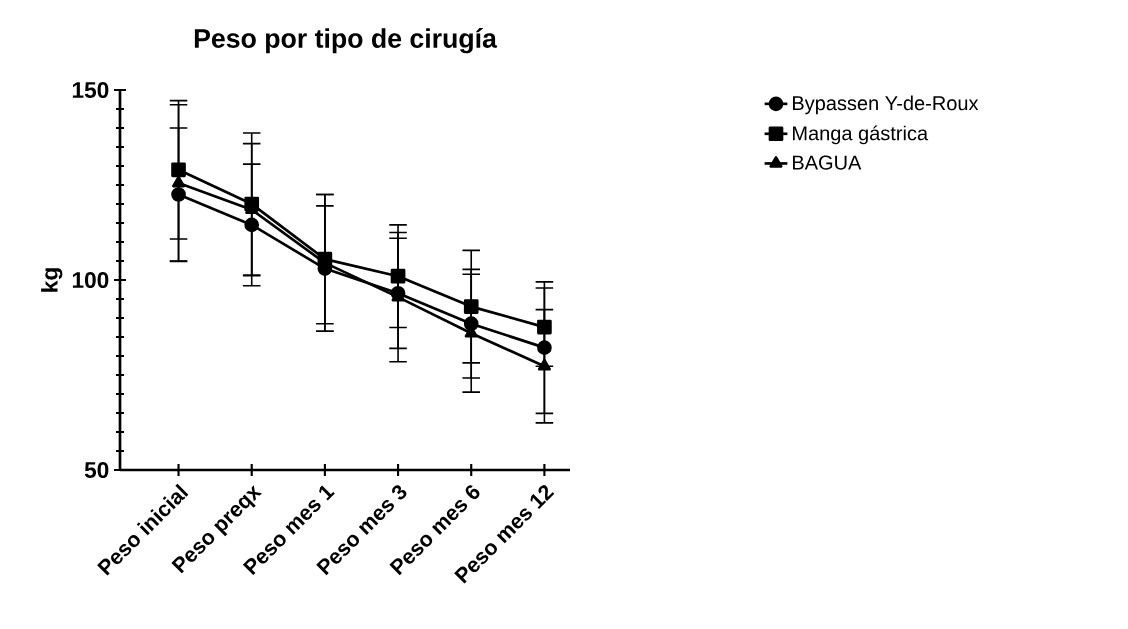  What do you see at coordinates (90, 90) in the screenshot?
I see `y-tick-label: 150` at bounding box center [90, 90].